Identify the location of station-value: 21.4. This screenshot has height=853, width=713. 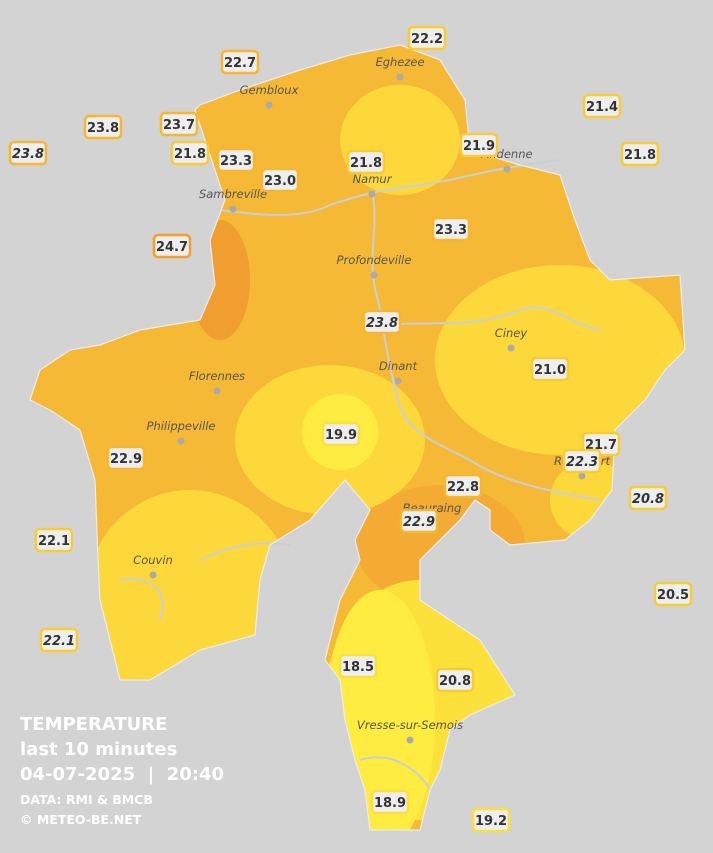
(602, 107).